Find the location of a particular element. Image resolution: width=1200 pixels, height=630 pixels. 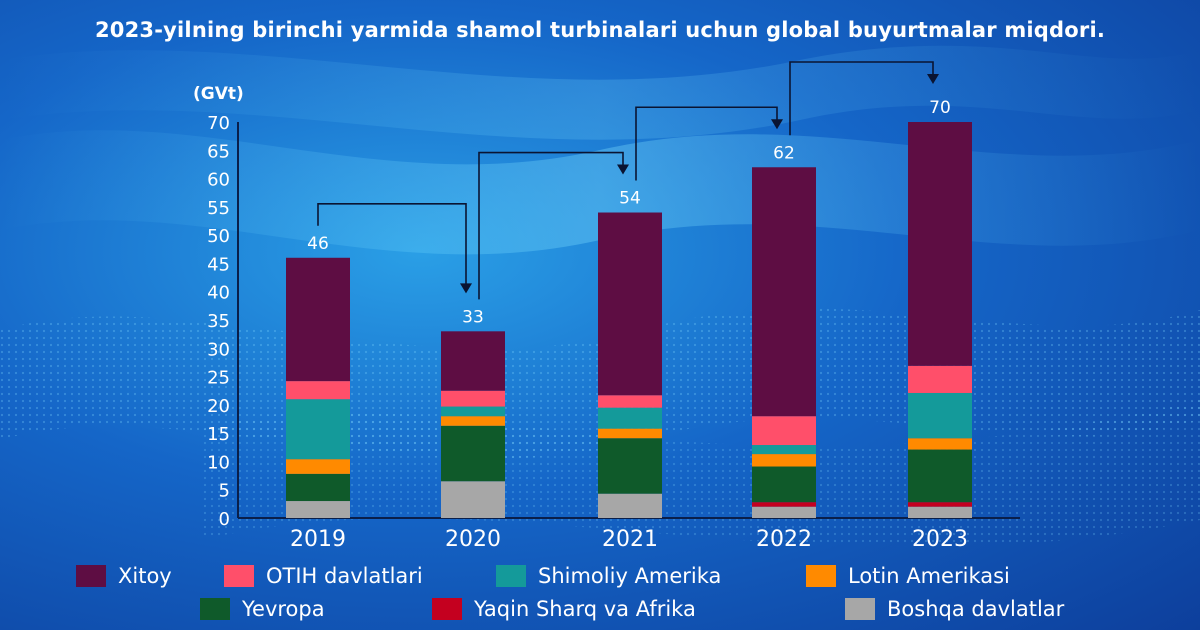

y-tick-label: 65 is located at coordinates (218, 151).